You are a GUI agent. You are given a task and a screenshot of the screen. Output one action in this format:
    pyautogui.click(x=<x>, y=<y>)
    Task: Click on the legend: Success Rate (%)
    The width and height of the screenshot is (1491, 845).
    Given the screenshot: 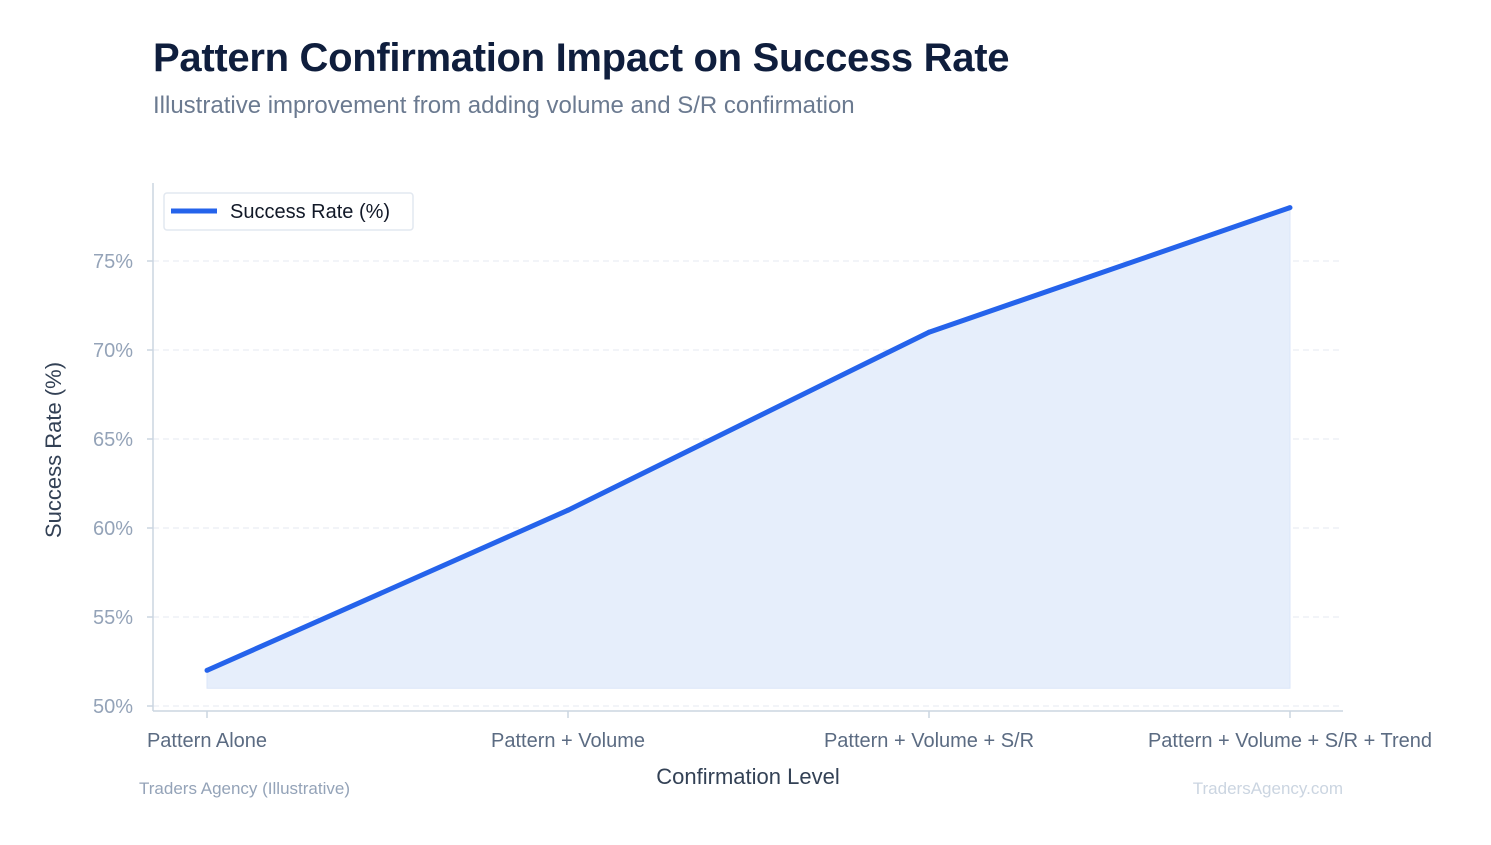 What is the action you would take?
    pyautogui.click(x=288, y=211)
    